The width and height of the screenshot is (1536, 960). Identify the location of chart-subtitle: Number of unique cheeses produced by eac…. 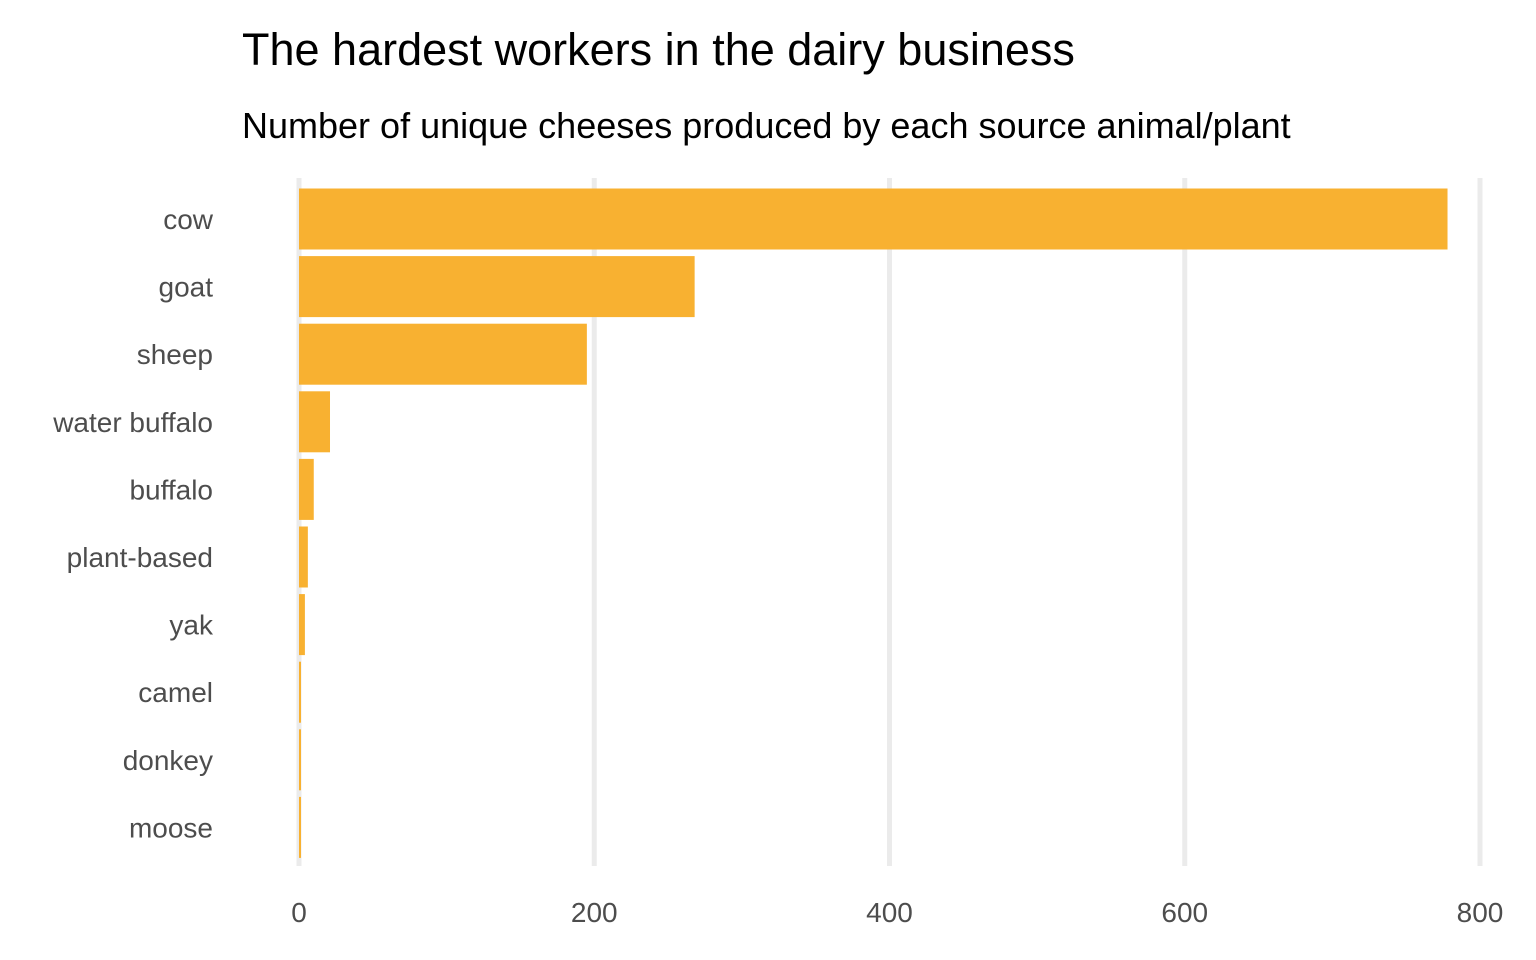
(766, 125).